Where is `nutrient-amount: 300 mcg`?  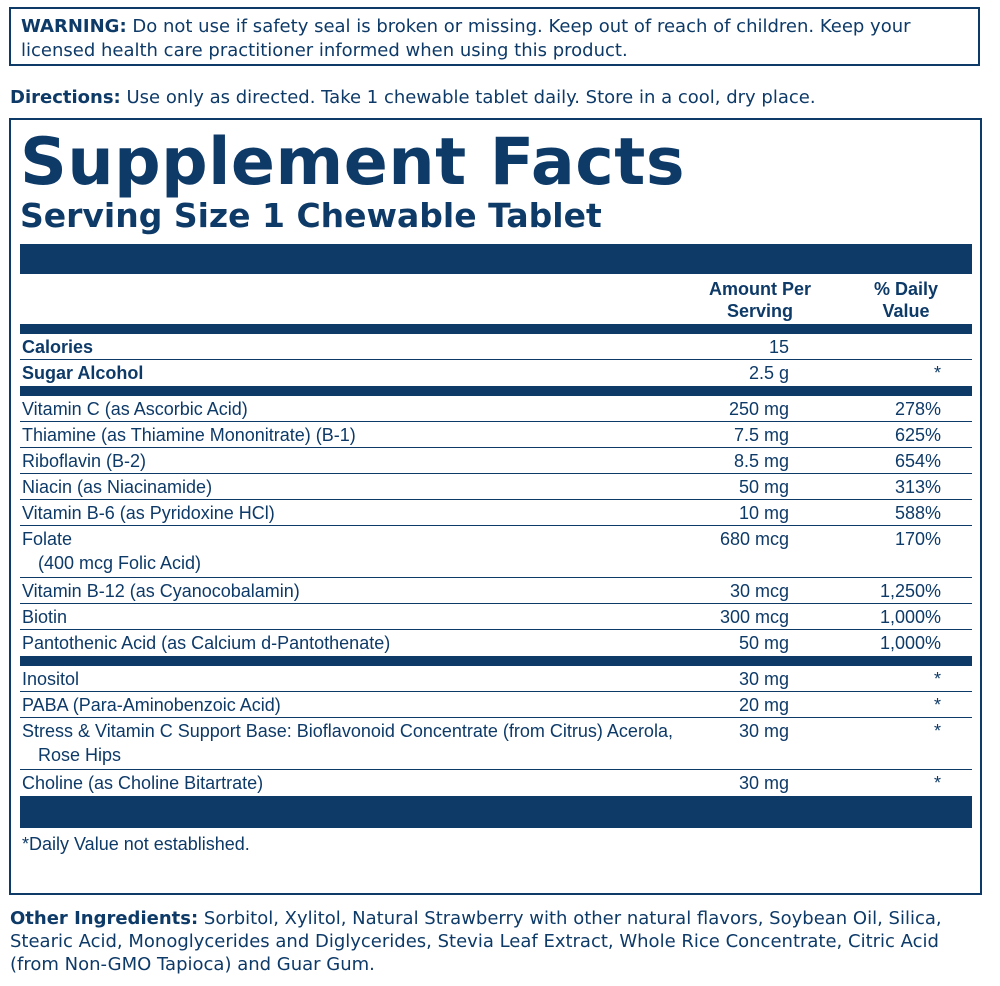 nutrient-amount: 300 mcg is located at coordinates (754, 617).